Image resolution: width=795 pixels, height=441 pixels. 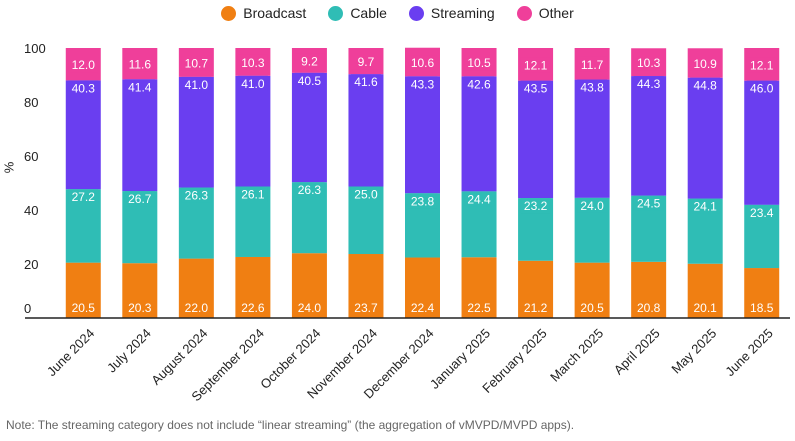 What do you see at coordinates (197, 308) in the screenshot?
I see `data-label-broadcast: 22.0` at bounding box center [197, 308].